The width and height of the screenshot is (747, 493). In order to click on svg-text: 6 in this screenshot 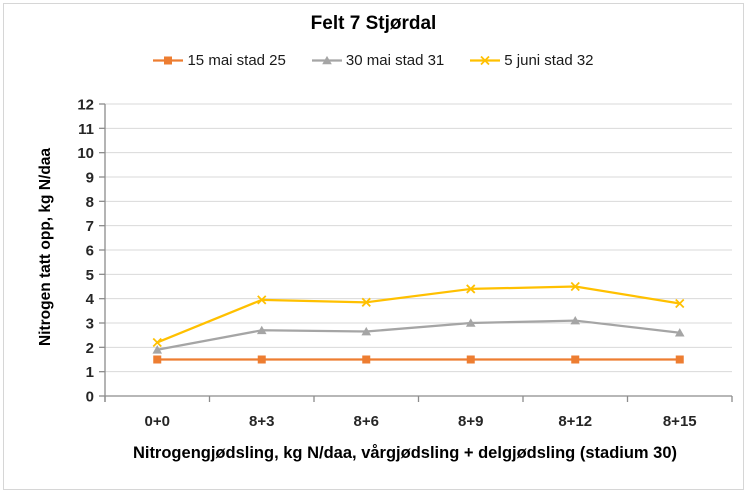, I will do `click(90, 251)`.